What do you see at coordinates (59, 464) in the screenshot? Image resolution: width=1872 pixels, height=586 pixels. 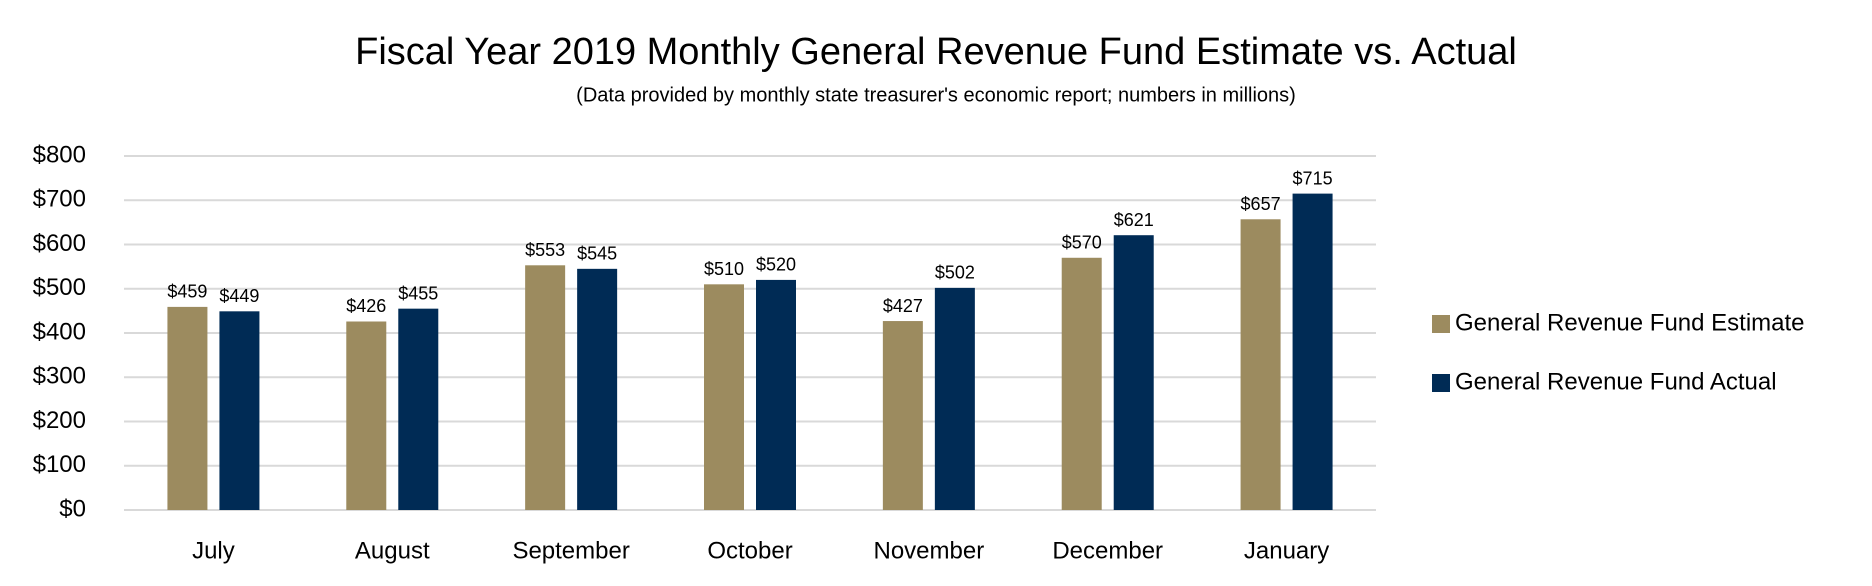 I see `y-tick-label: $100` at bounding box center [59, 464].